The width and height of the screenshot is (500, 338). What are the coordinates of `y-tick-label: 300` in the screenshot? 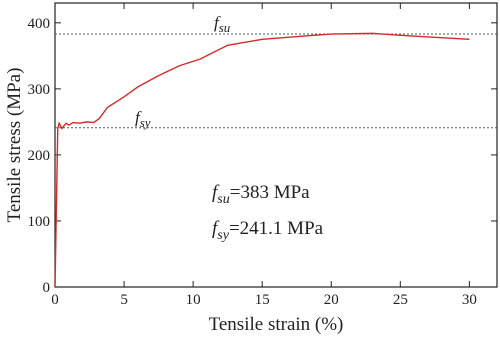 It's located at (39, 90).